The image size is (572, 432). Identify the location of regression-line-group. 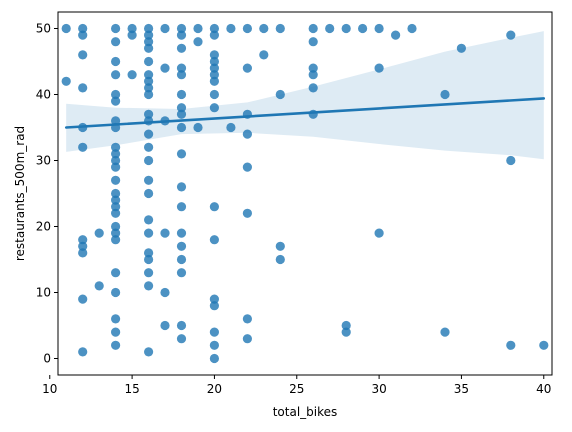
(305, 113).